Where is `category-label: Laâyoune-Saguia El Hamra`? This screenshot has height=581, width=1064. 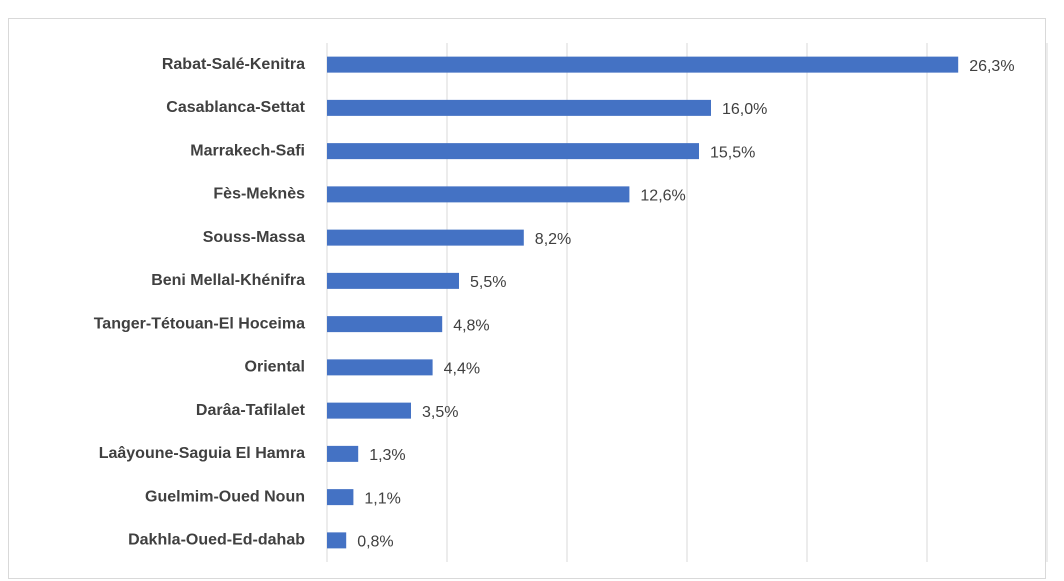 category-label: Laâyoune-Saguia El Hamra is located at coordinates (202, 453).